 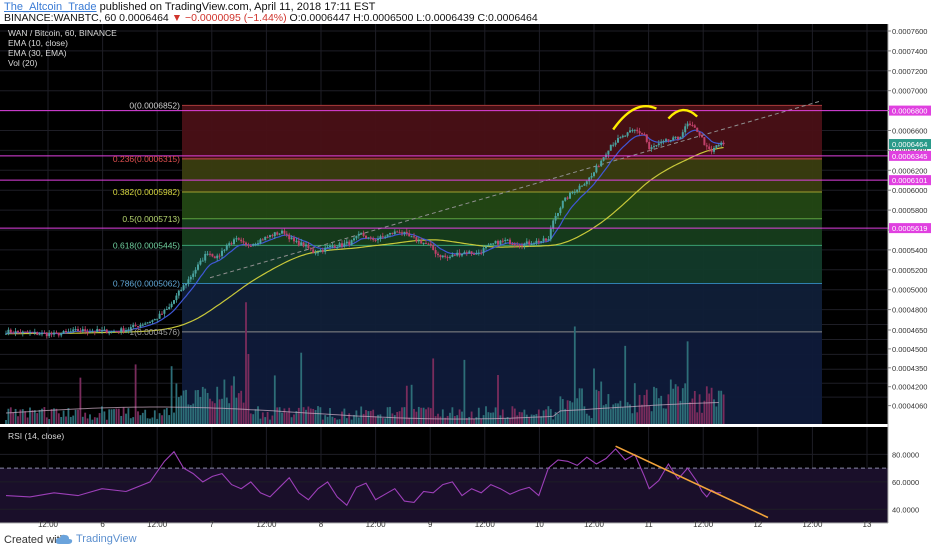 I want to click on price-tick-label: 0.0004200, so click(x=909, y=387).